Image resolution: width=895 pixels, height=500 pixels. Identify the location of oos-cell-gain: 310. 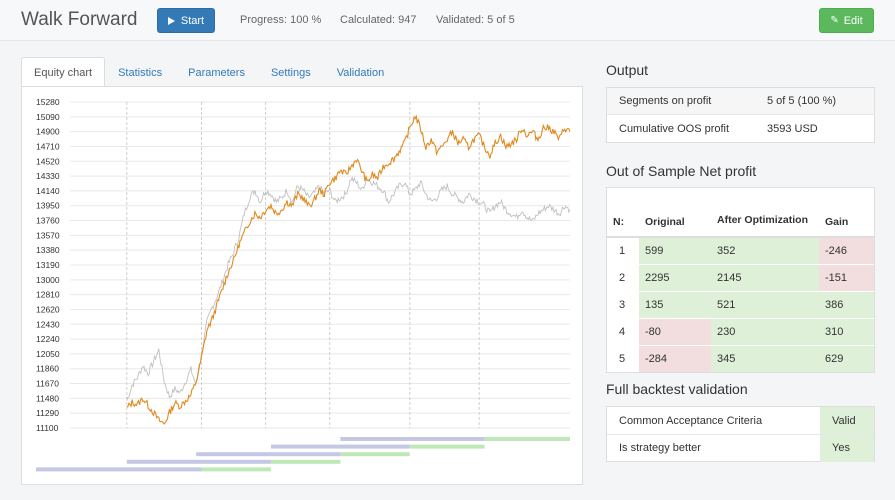
(846, 331).